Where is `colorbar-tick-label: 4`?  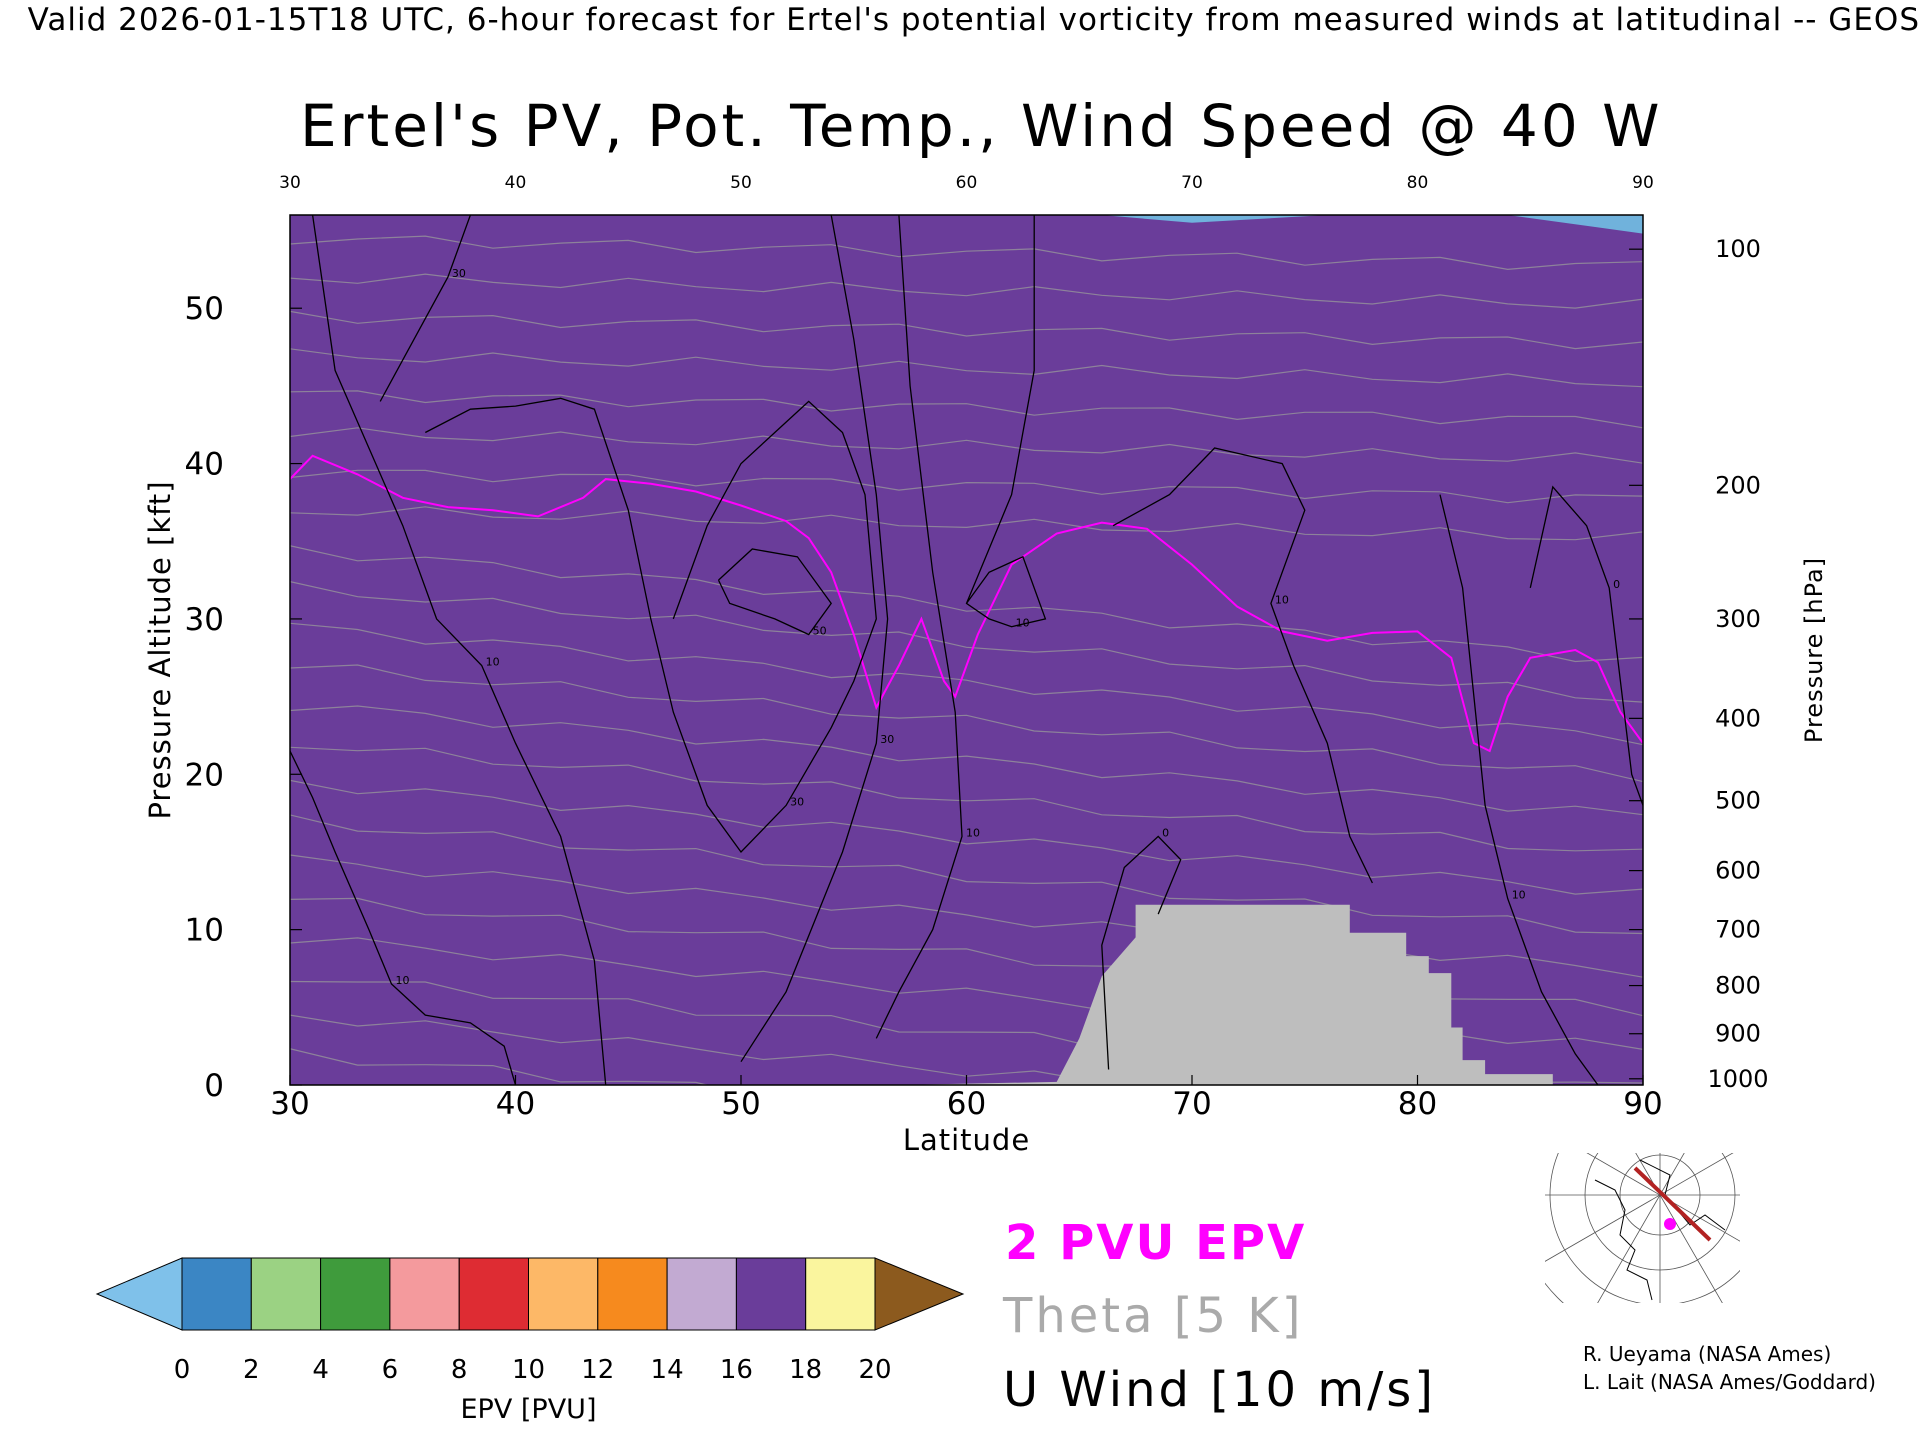
colorbar-tick-label: 4 is located at coordinates (320, 1370).